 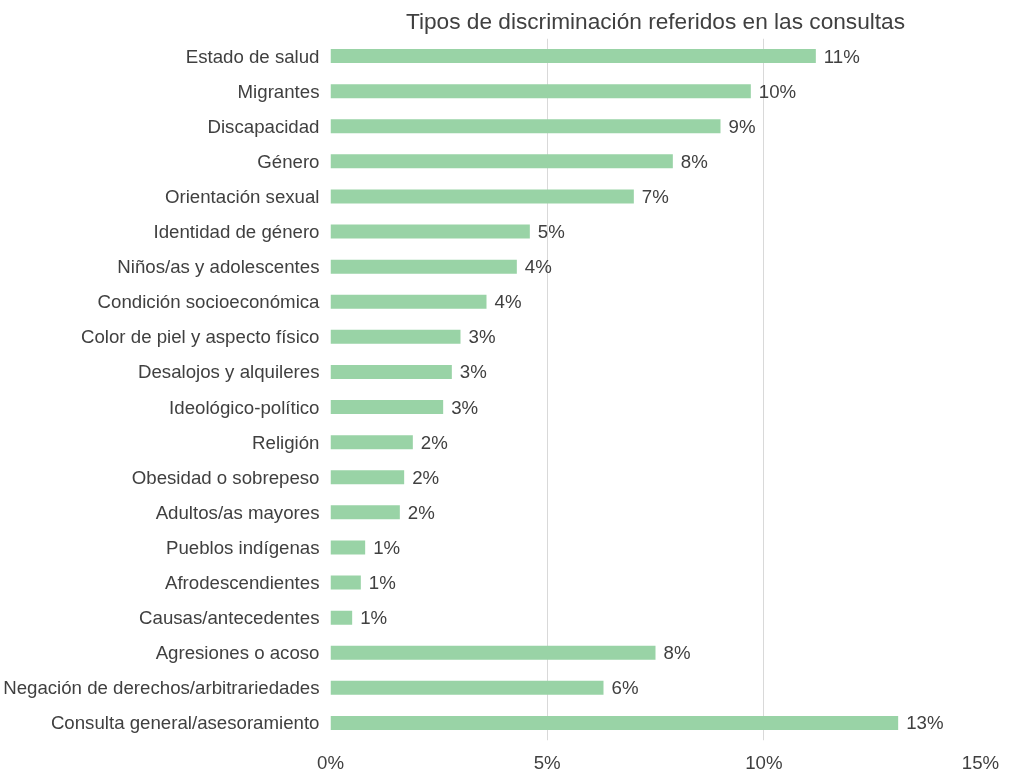 What do you see at coordinates (185, 723) in the screenshot?
I see `y-tick-label: Consulta general/asesoramiento` at bounding box center [185, 723].